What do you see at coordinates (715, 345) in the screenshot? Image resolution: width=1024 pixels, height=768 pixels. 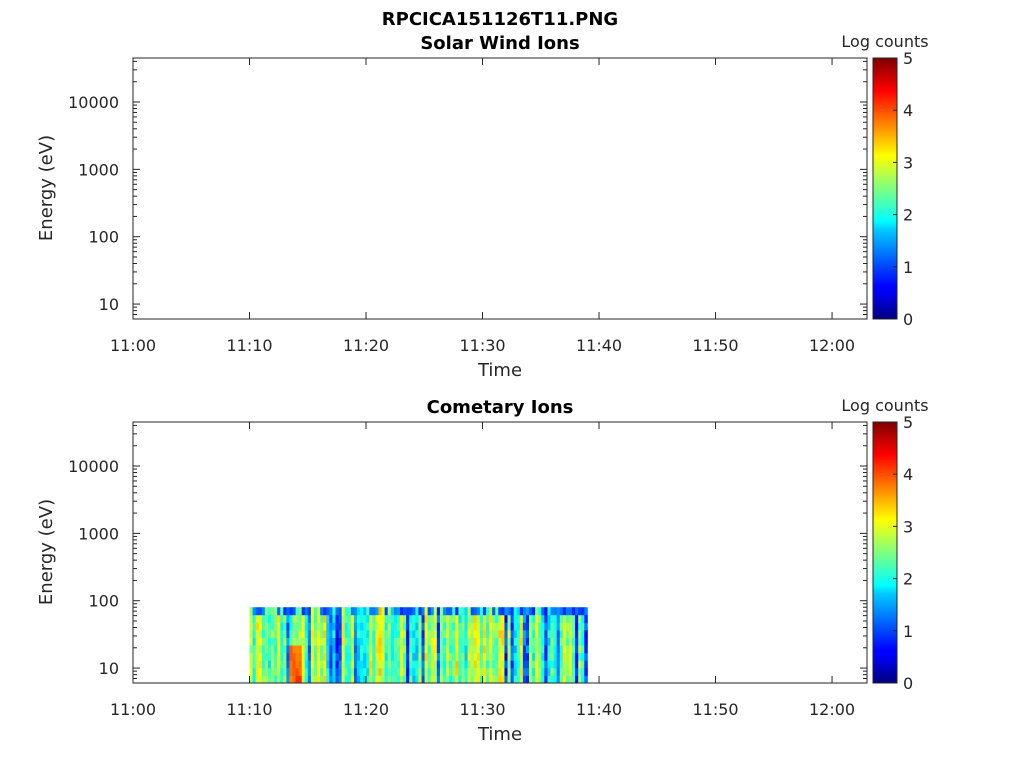 I see `x-tick-label: 11:50` at bounding box center [715, 345].